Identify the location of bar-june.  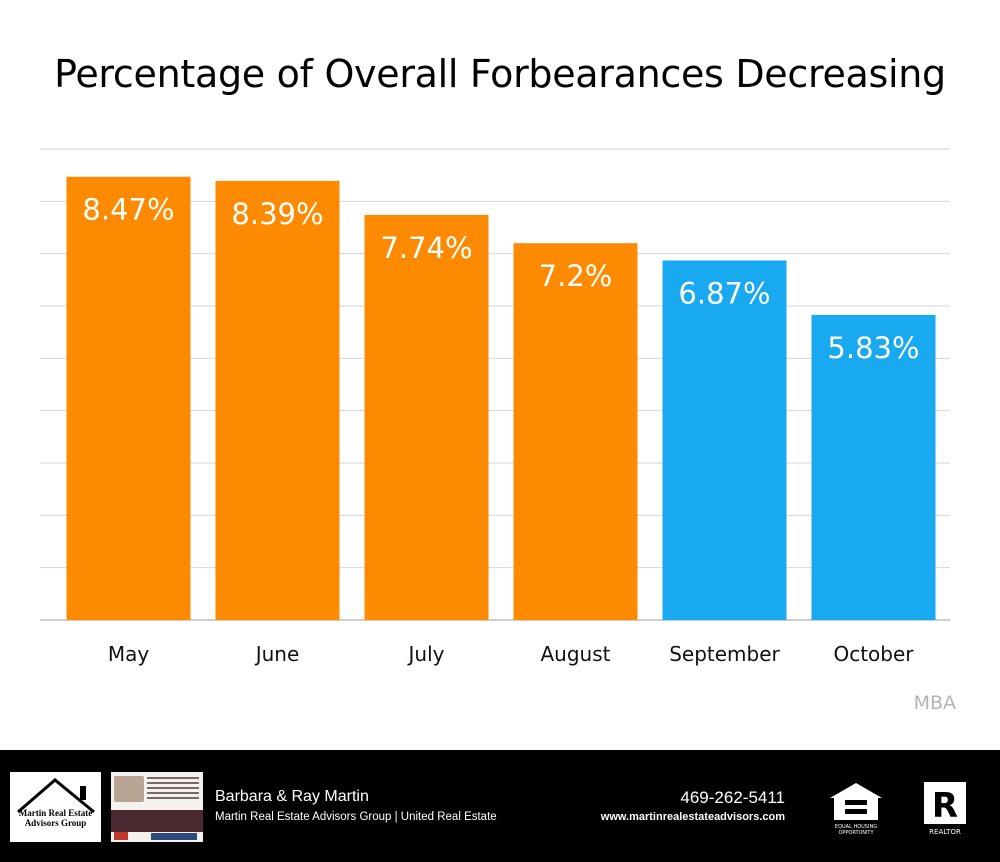
(277, 400).